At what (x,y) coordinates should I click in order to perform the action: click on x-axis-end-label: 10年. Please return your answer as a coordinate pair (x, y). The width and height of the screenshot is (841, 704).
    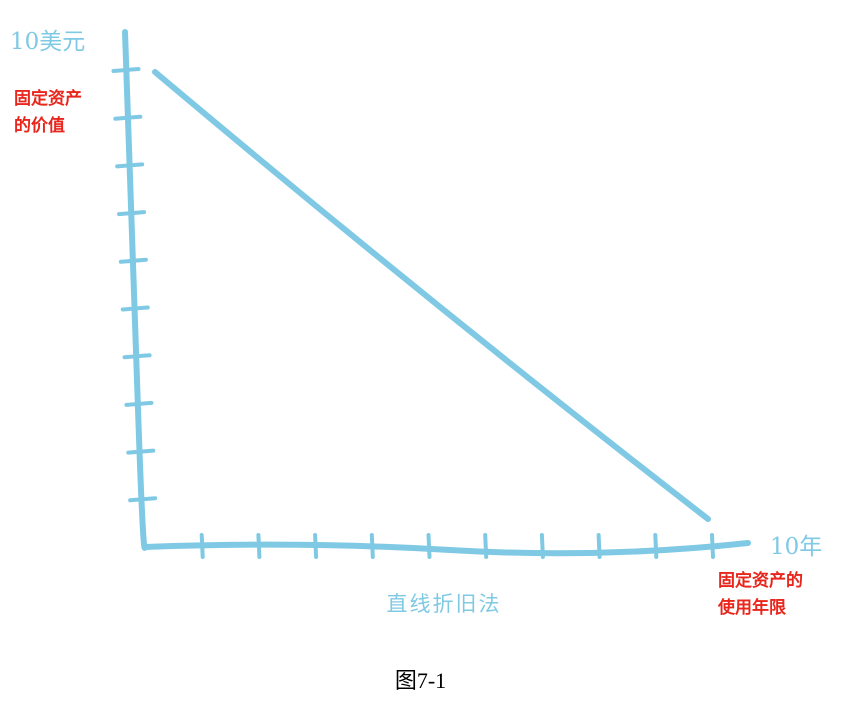
    Looking at the image, I should click on (796, 547).